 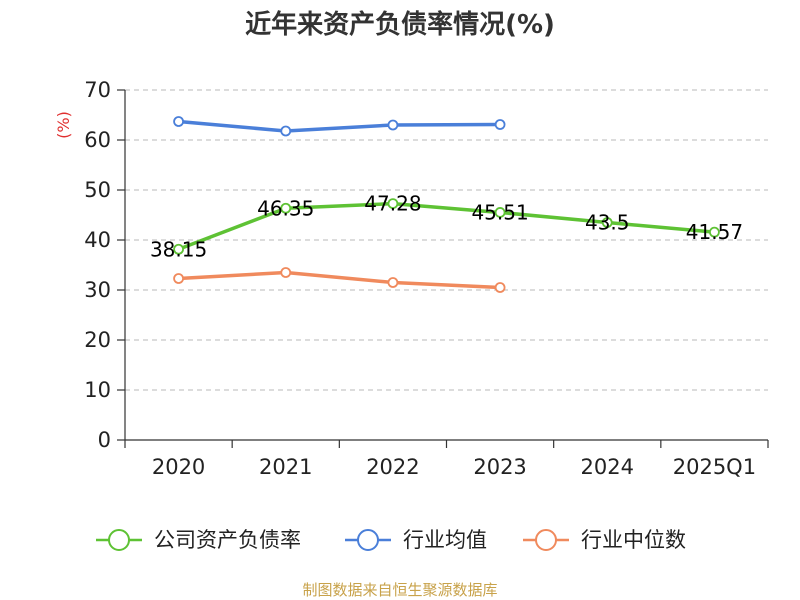 I want to click on chart-title: 近年来资产负债率情况(%), so click(x=400, y=24).